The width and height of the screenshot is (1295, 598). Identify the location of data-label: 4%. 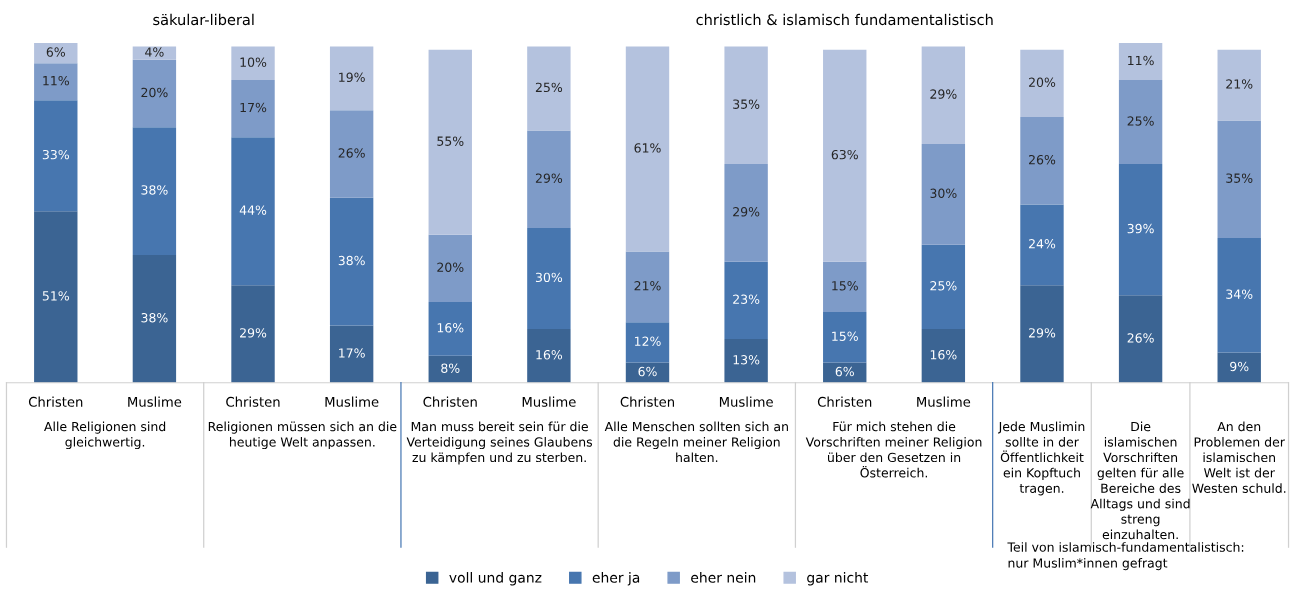
(154, 52).